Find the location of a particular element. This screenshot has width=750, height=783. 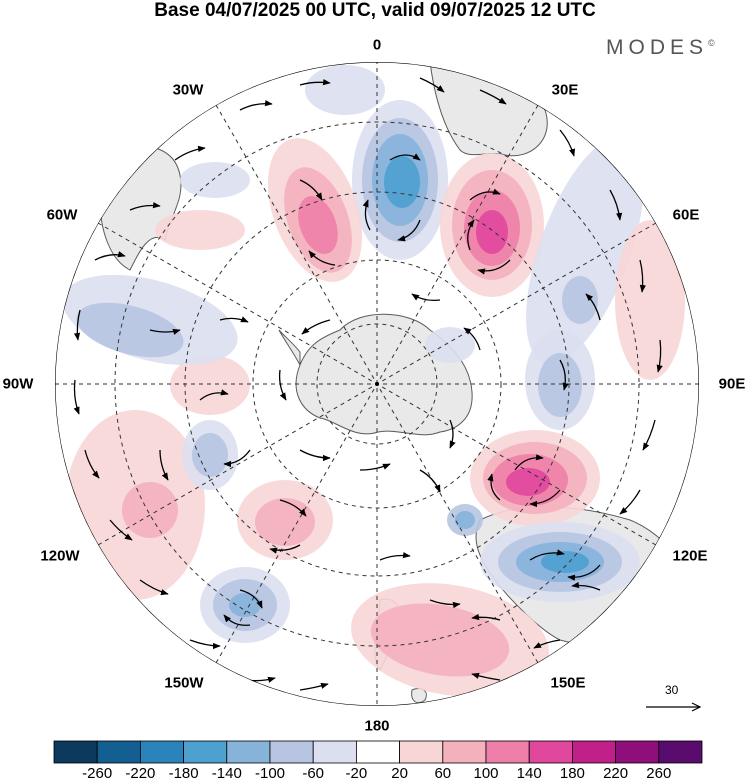

colorbar-tick-label: -220 is located at coordinates (140, 773).